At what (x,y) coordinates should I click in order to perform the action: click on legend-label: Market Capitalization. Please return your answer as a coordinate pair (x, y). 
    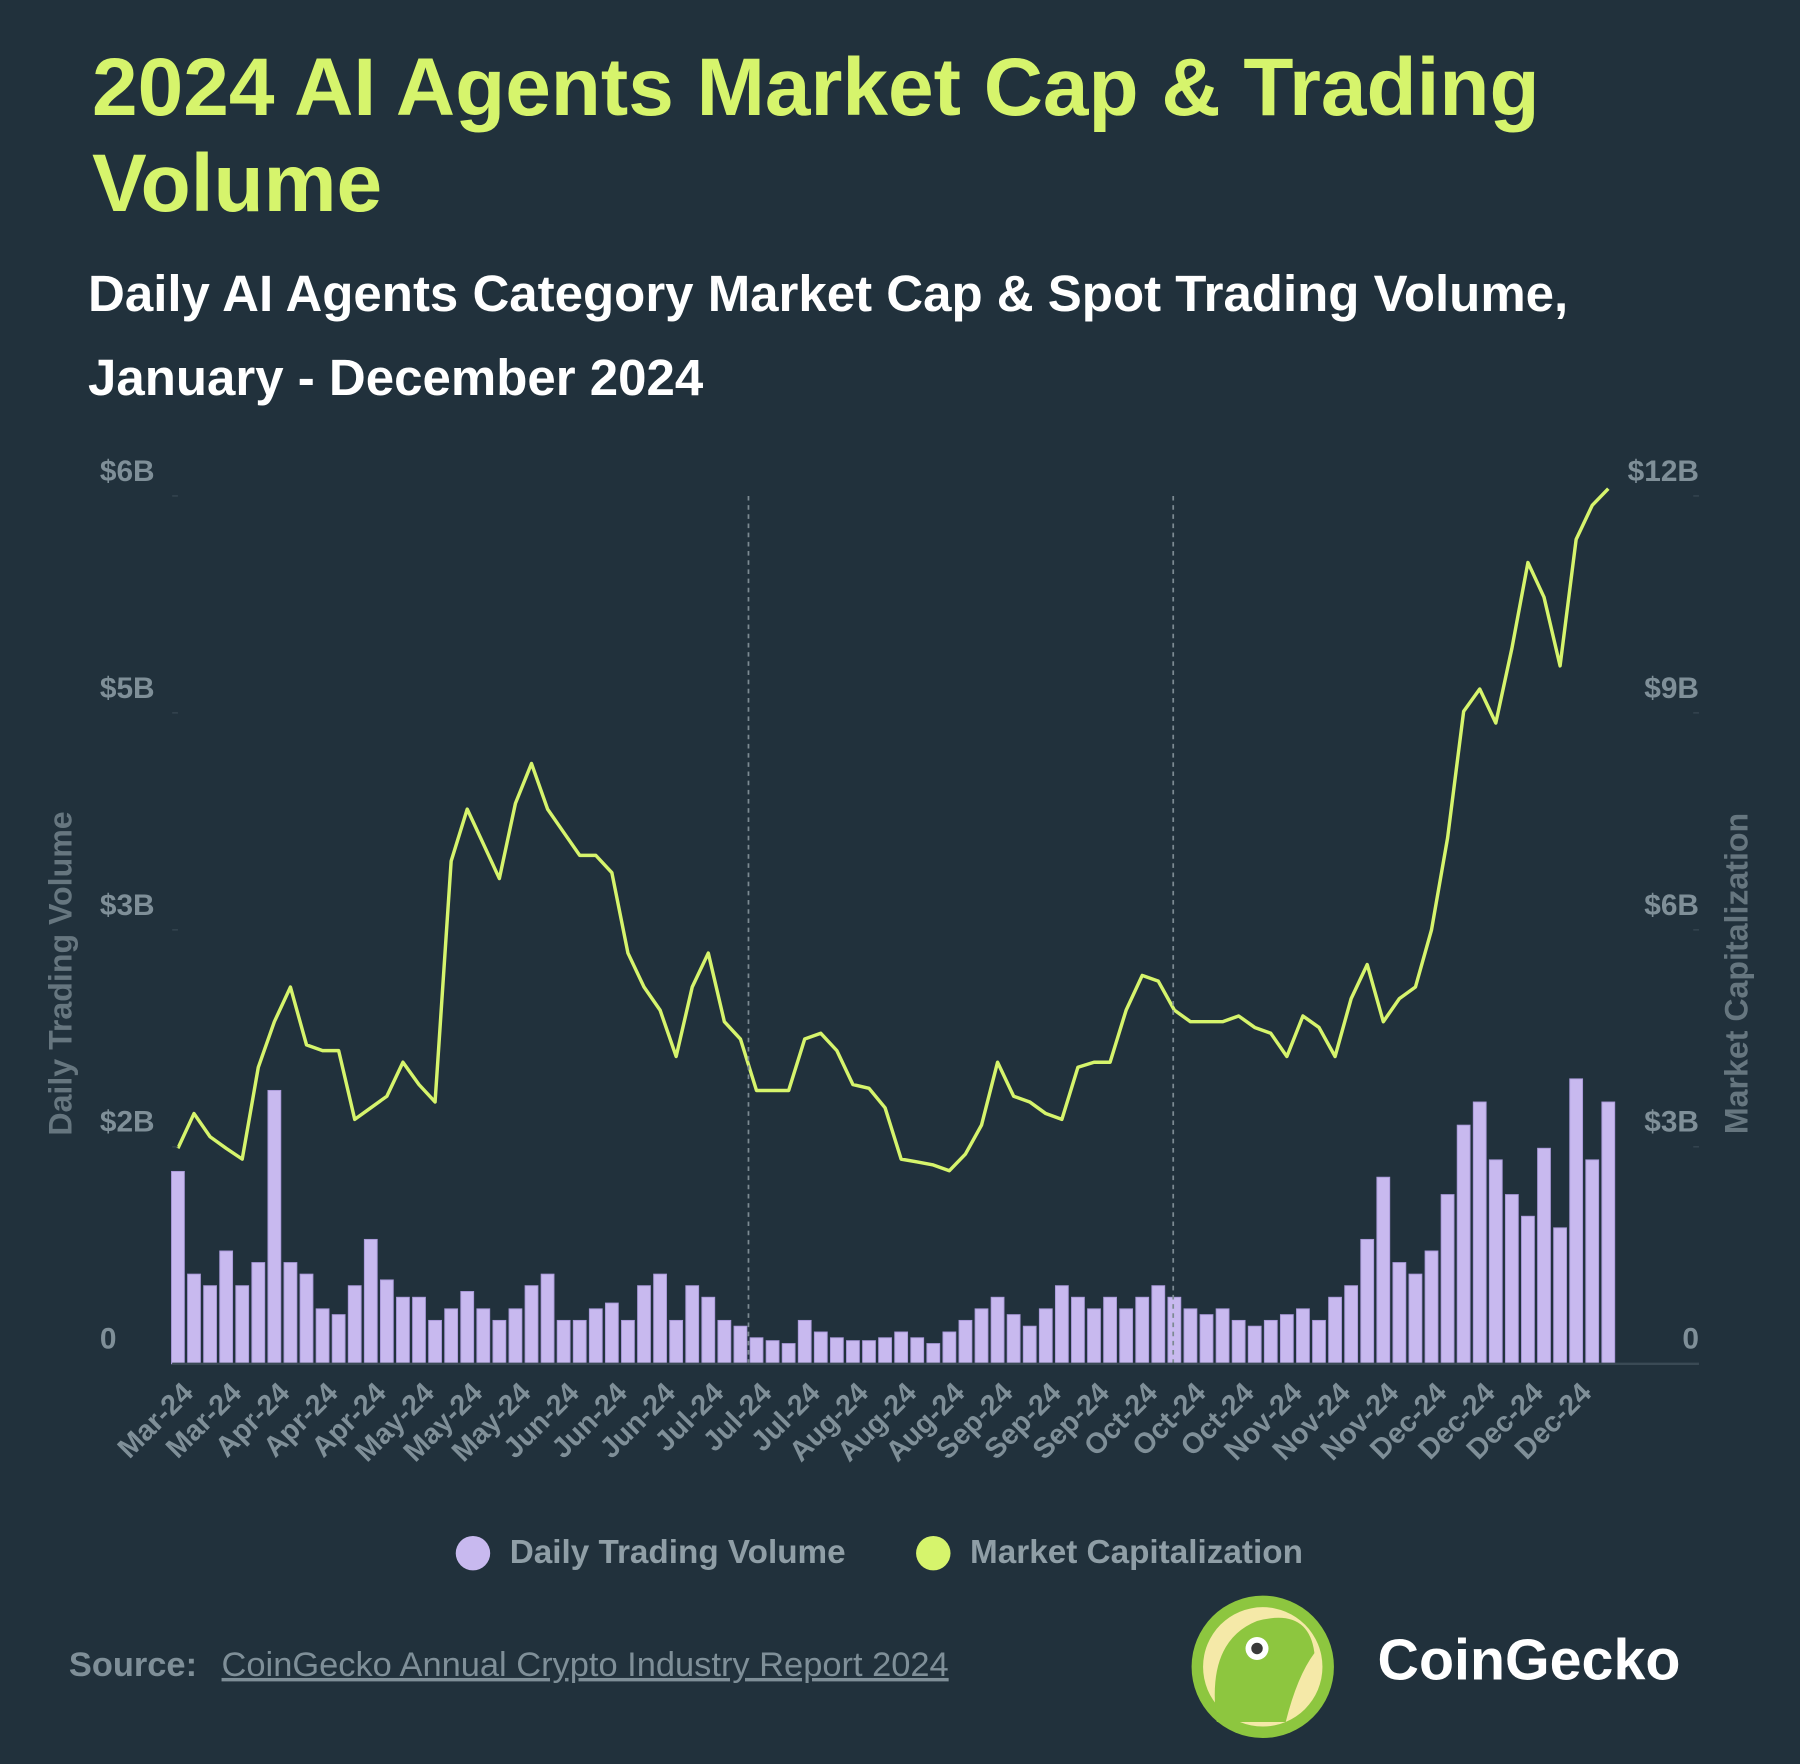
    Looking at the image, I should click on (1136, 1552).